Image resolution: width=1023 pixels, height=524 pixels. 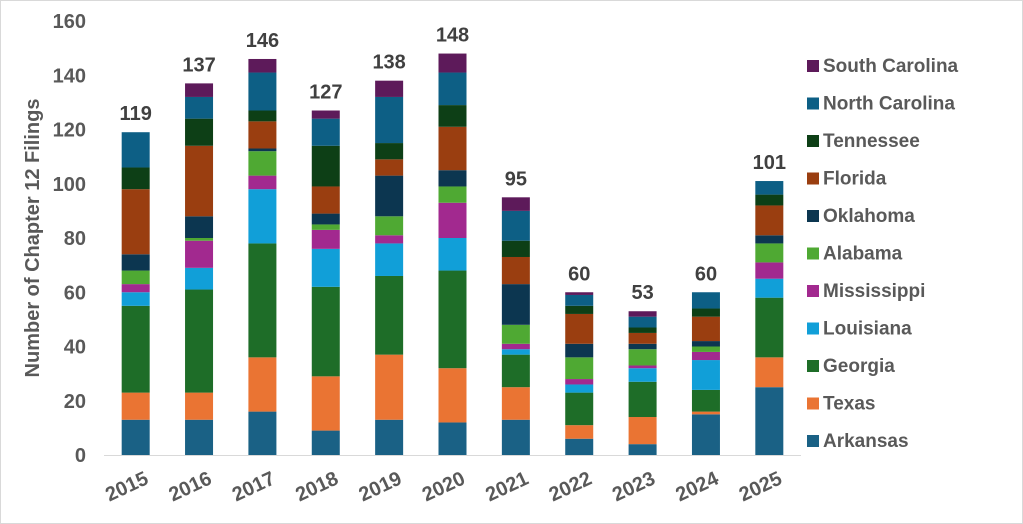 I want to click on y-tick-label: 120, so click(x=69, y=131).